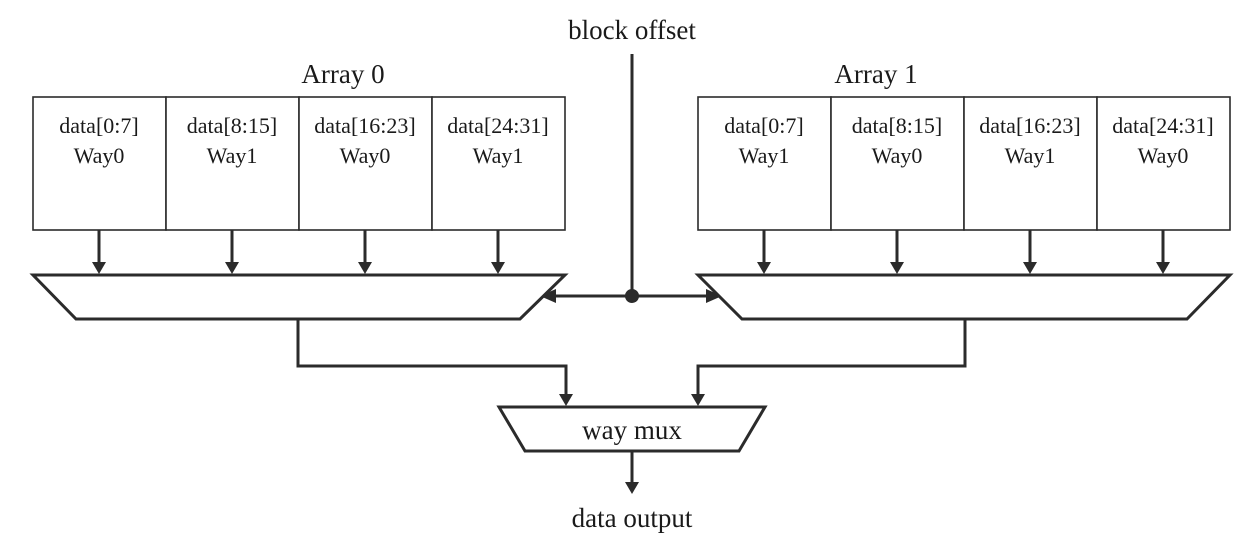 The image size is (1256, 547). What do you see at coordinates (232, 268) in the screenshot?
I see `array-0-cell-1-arrowhead` at bounding box center [232, 268].